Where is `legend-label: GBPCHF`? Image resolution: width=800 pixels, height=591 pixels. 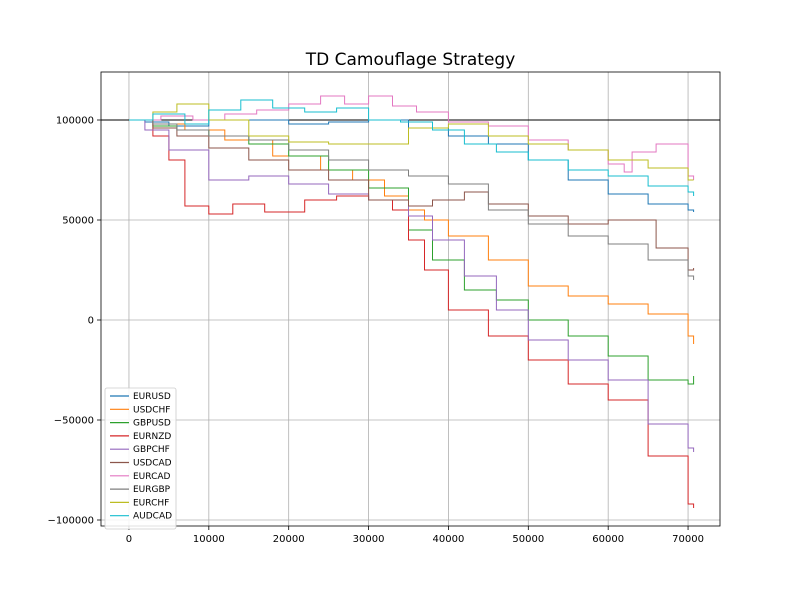 legend-label: GBPCHF is located at coordinates (151, 450).